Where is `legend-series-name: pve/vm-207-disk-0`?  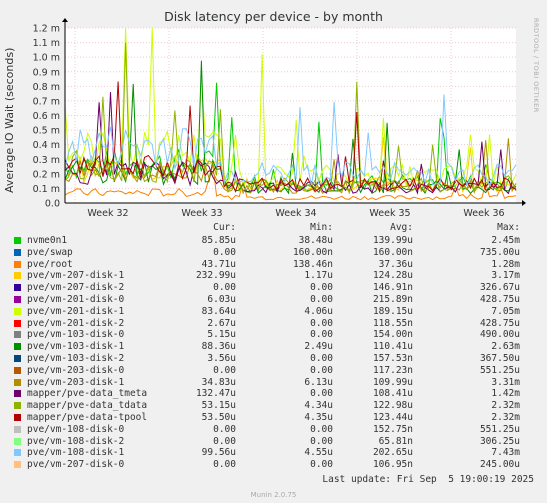
legend-series-name: pve/vm-207-disk-0 is located at coordinates (76, 465).